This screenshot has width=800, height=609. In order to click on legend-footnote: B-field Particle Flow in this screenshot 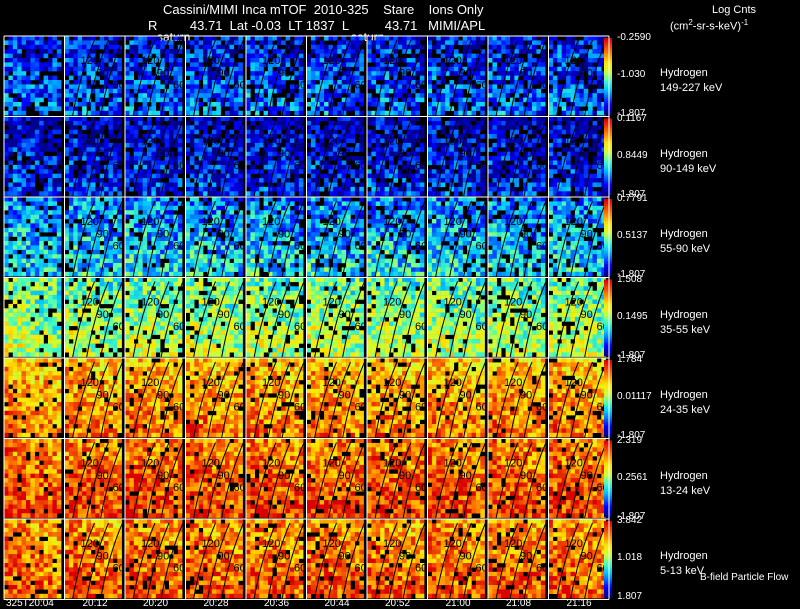, I will do `click(744, 577)`.